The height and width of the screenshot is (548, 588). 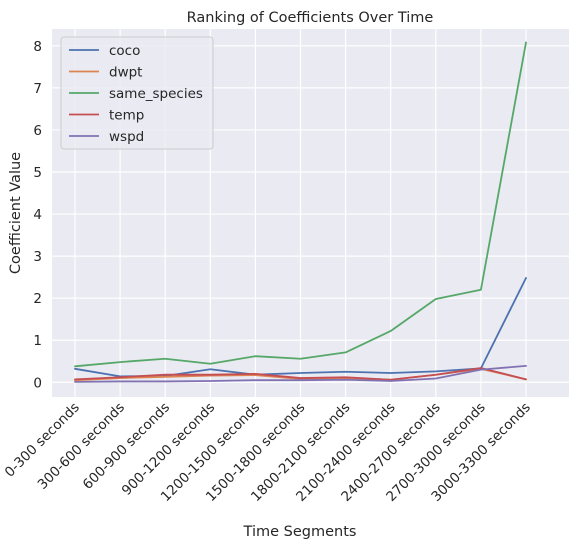 I want to click on x-tick-label: 0-300 seconds, so click(x=42, y=440).